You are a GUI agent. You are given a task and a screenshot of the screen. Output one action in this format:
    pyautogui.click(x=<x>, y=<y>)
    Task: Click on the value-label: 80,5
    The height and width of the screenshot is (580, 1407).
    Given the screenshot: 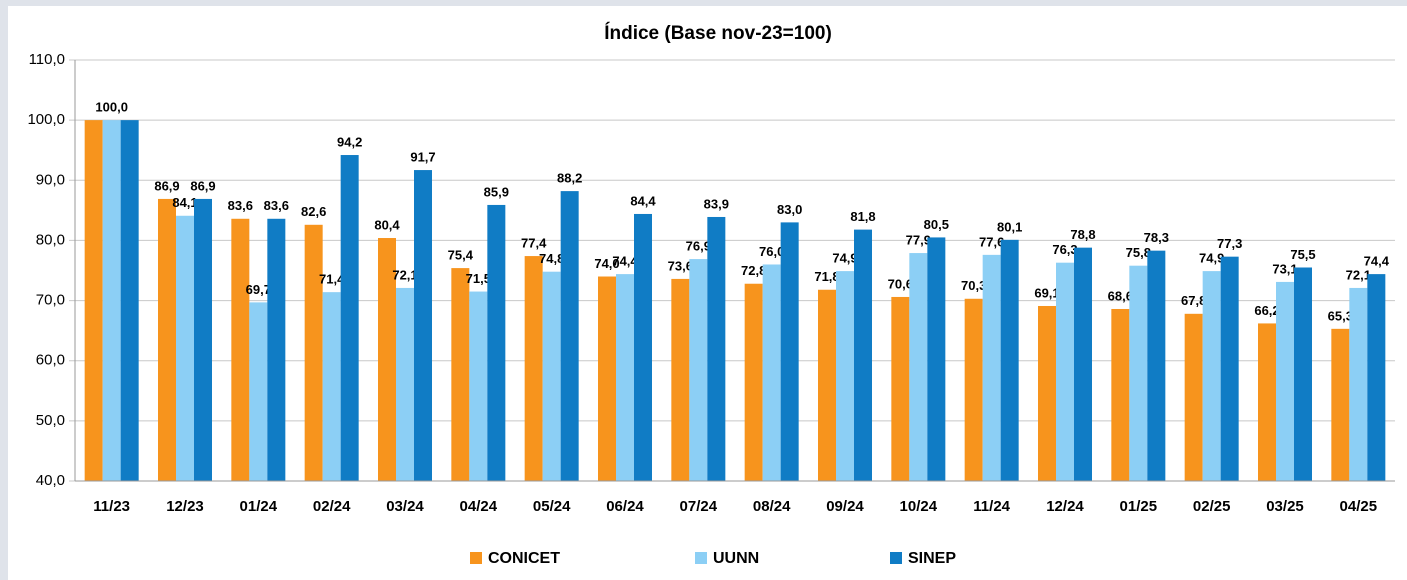 What is the action you would take?
    pyautogui.click(x=936, y=224)
    